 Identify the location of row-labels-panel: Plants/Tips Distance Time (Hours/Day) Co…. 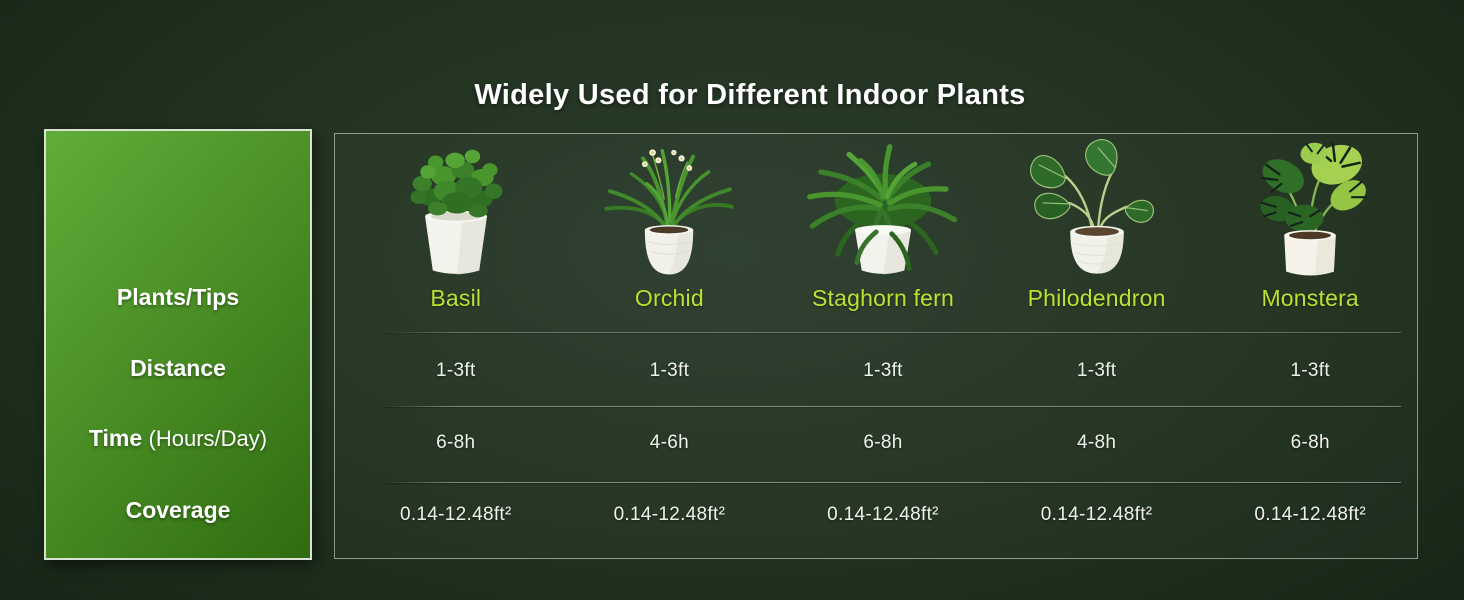
(178, 344).